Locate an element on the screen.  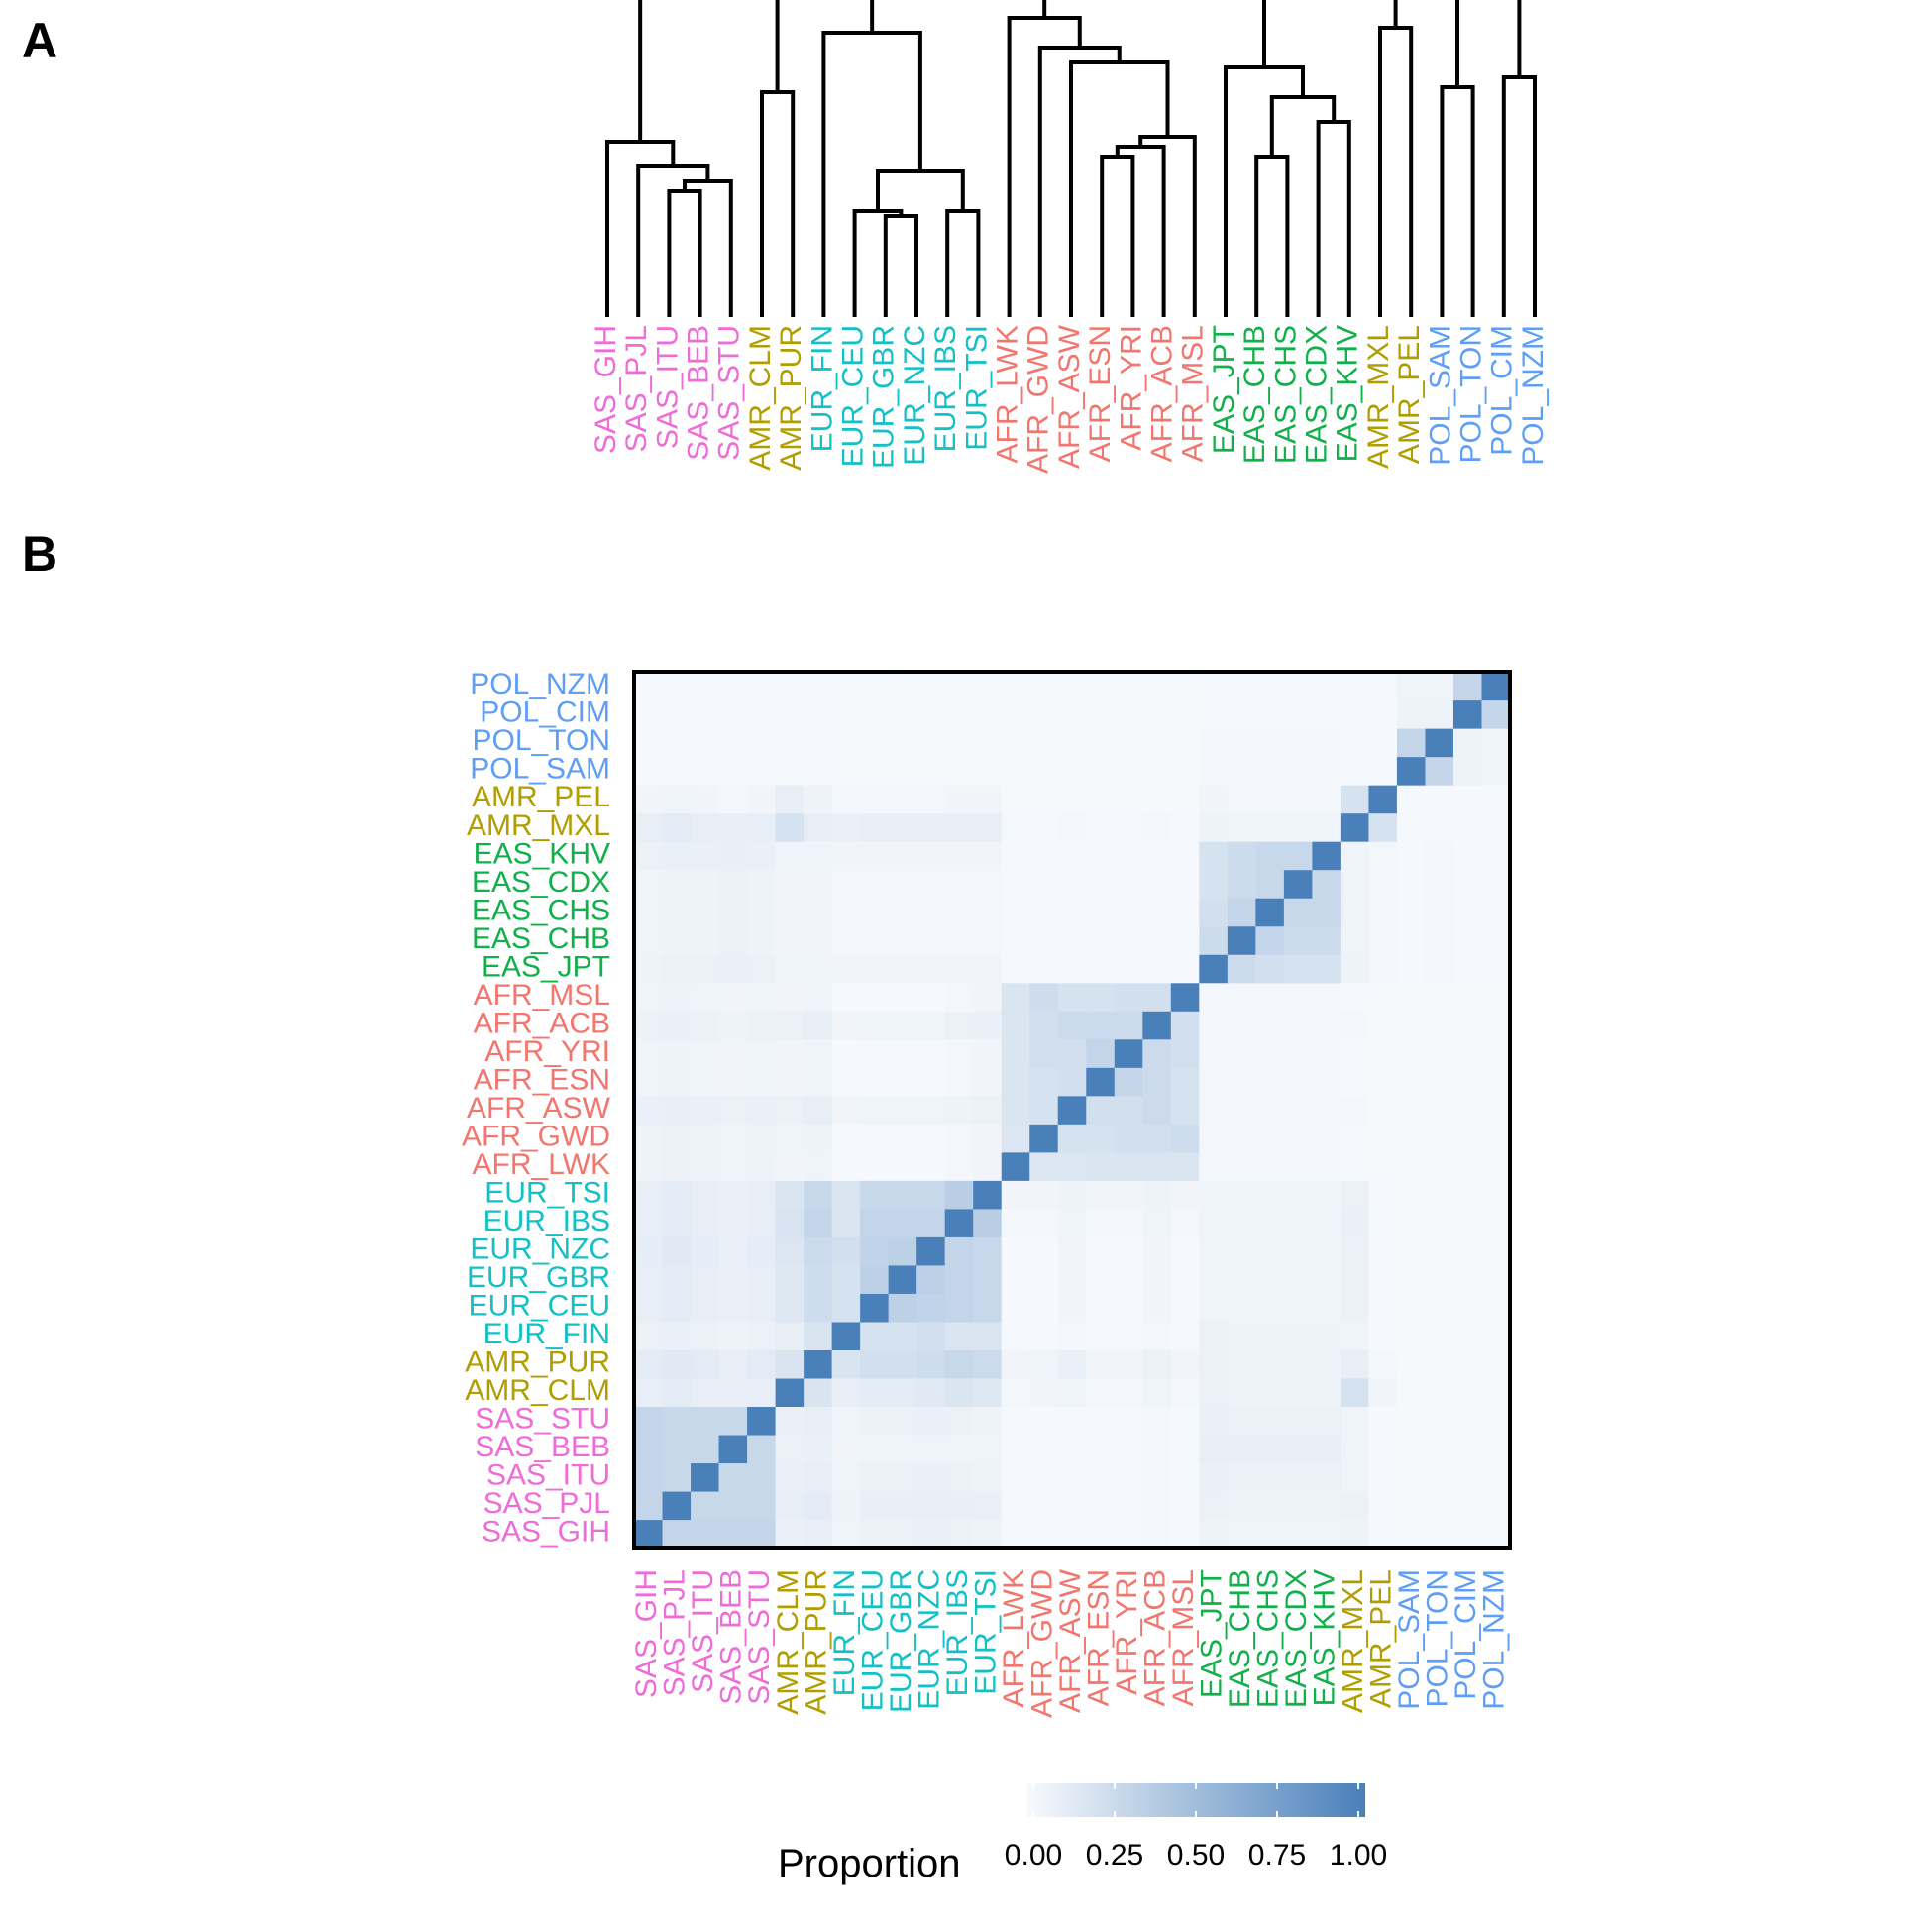
heatmap-x-label: EUR_CEU is located at coordinates (873, 1640).